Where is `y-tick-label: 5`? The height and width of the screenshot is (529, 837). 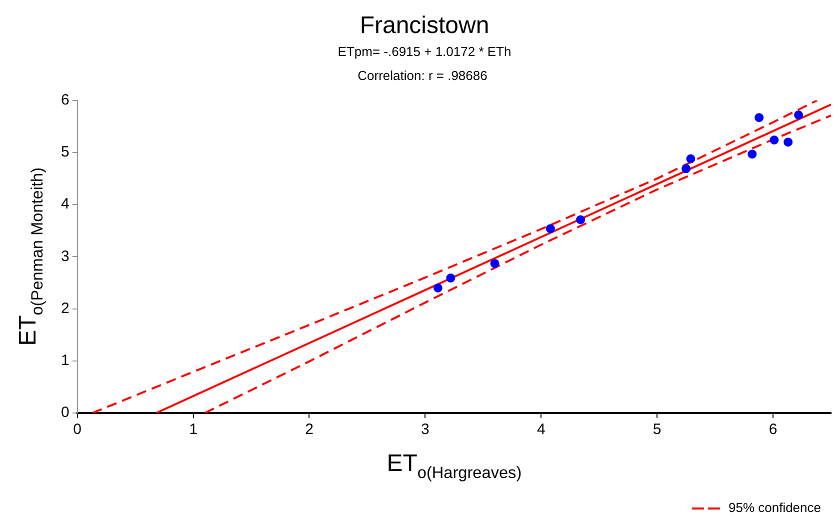
y-tick-label: 5 is located at coordinates (65, 152).